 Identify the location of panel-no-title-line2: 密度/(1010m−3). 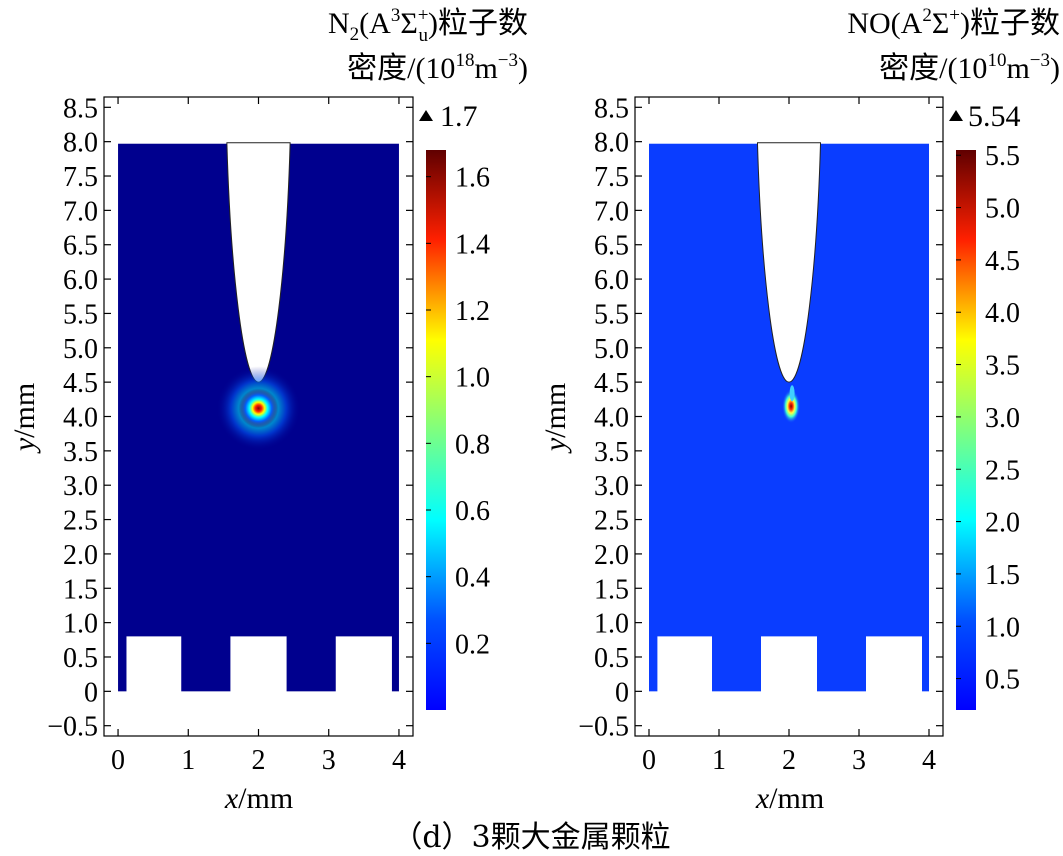
(969, 67).